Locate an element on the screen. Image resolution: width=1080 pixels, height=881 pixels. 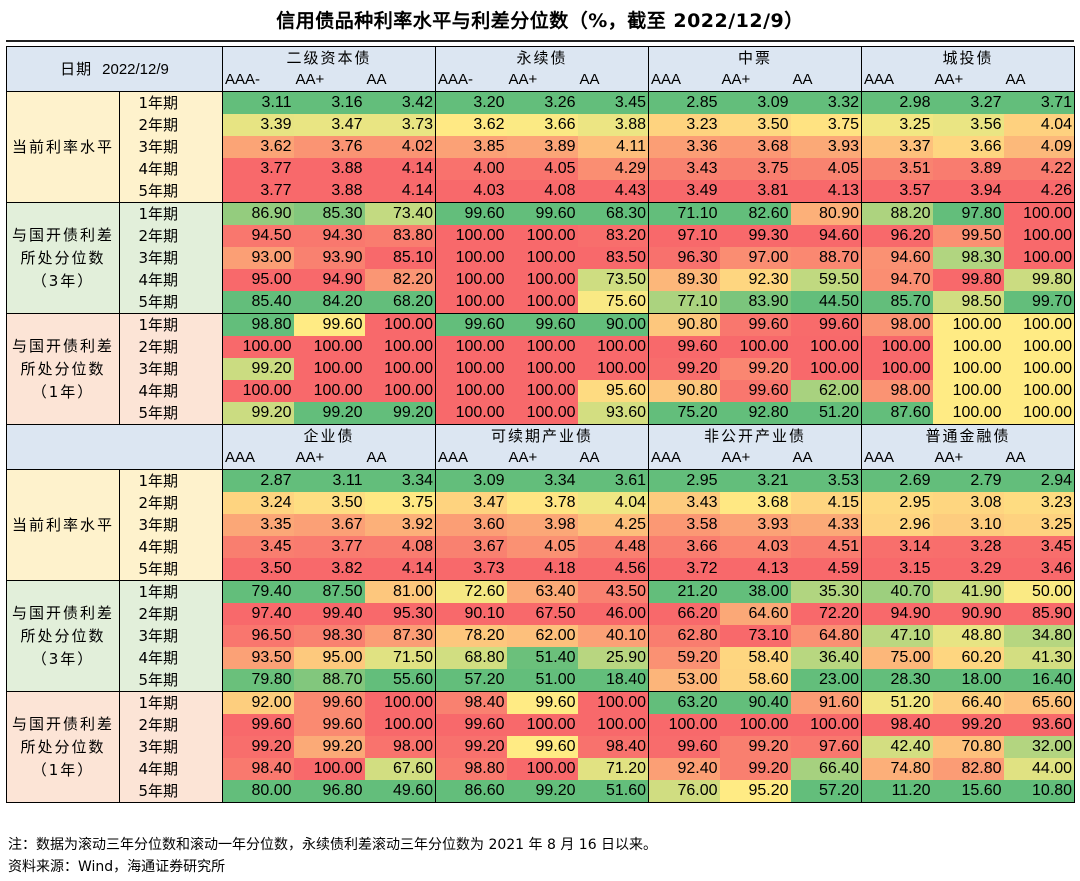
data-cell: 73.50 is located at coordinates (613, 280).